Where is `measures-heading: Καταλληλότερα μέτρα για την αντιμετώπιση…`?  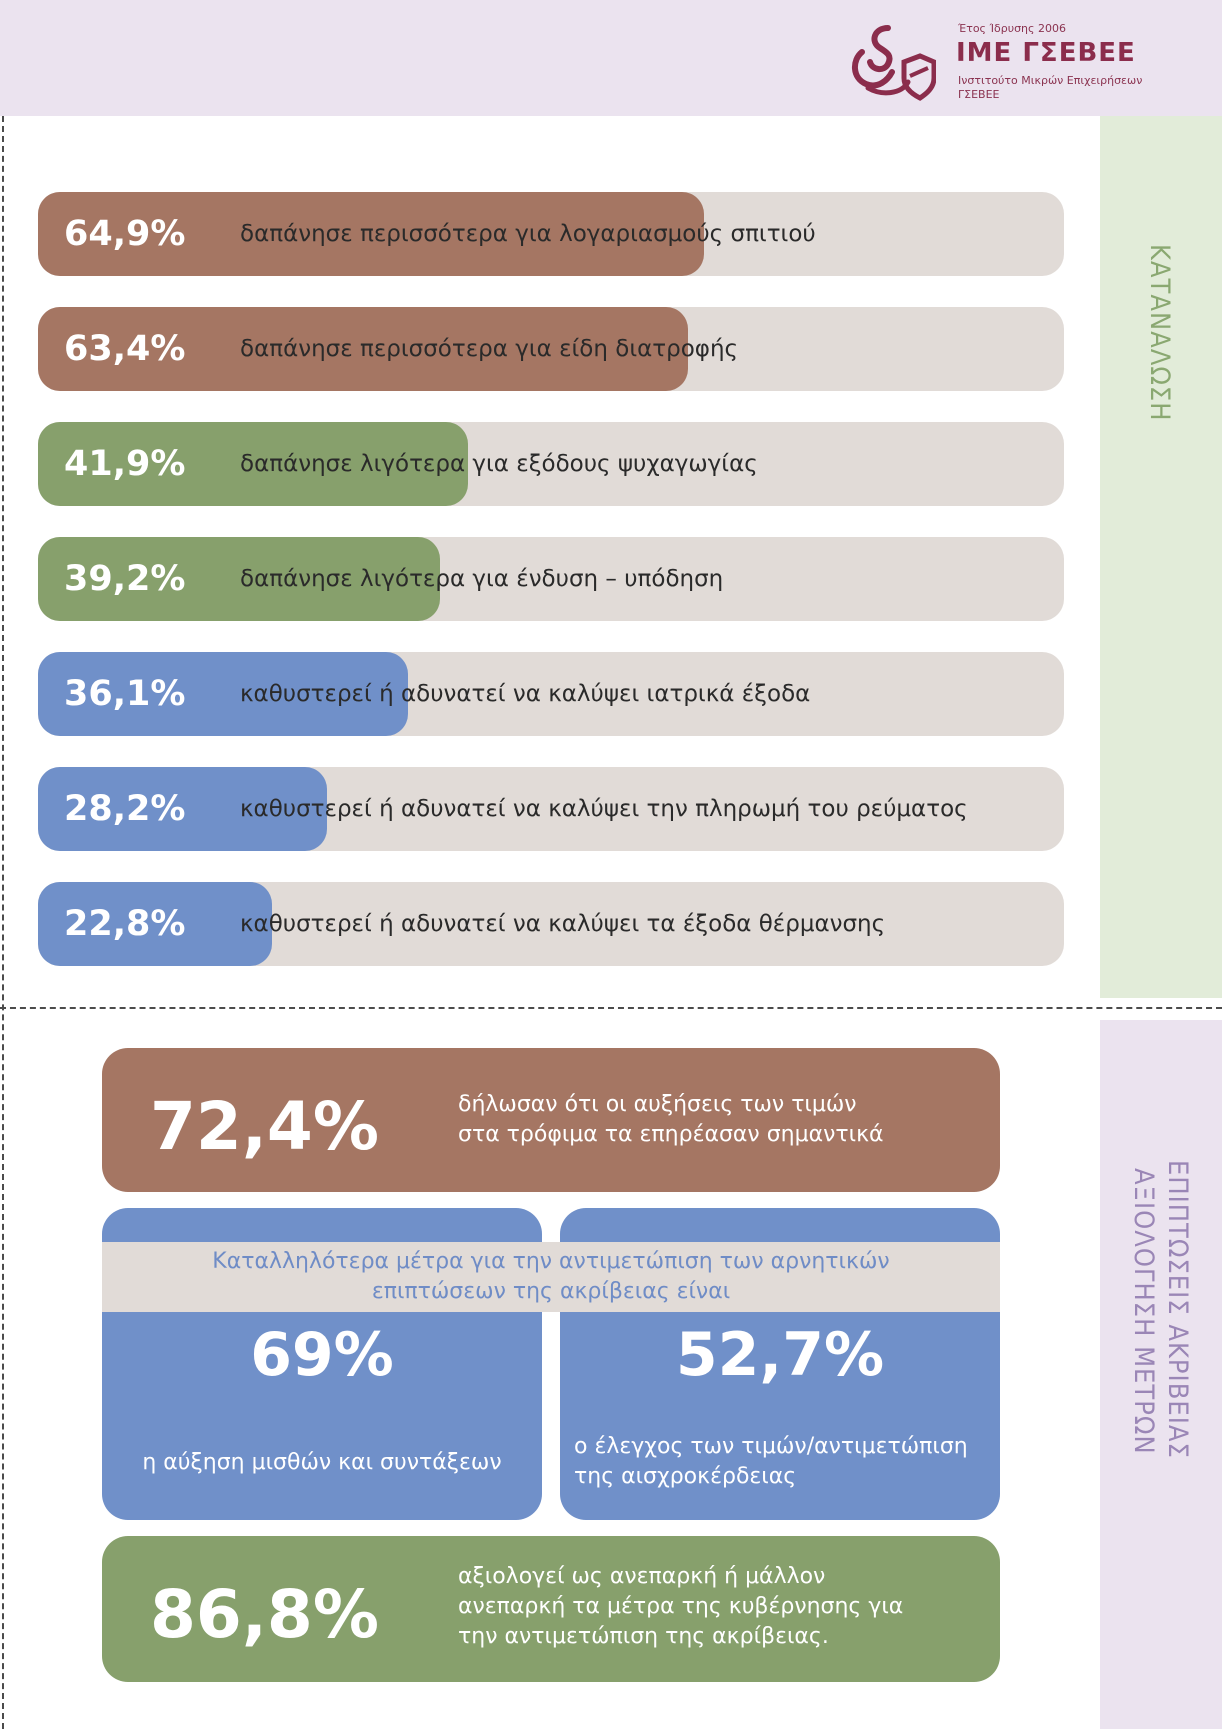 measures-heading: Καταλληλότερα μέτρα για την αντιμετώπιση… is located at coordinates (551, 1277).